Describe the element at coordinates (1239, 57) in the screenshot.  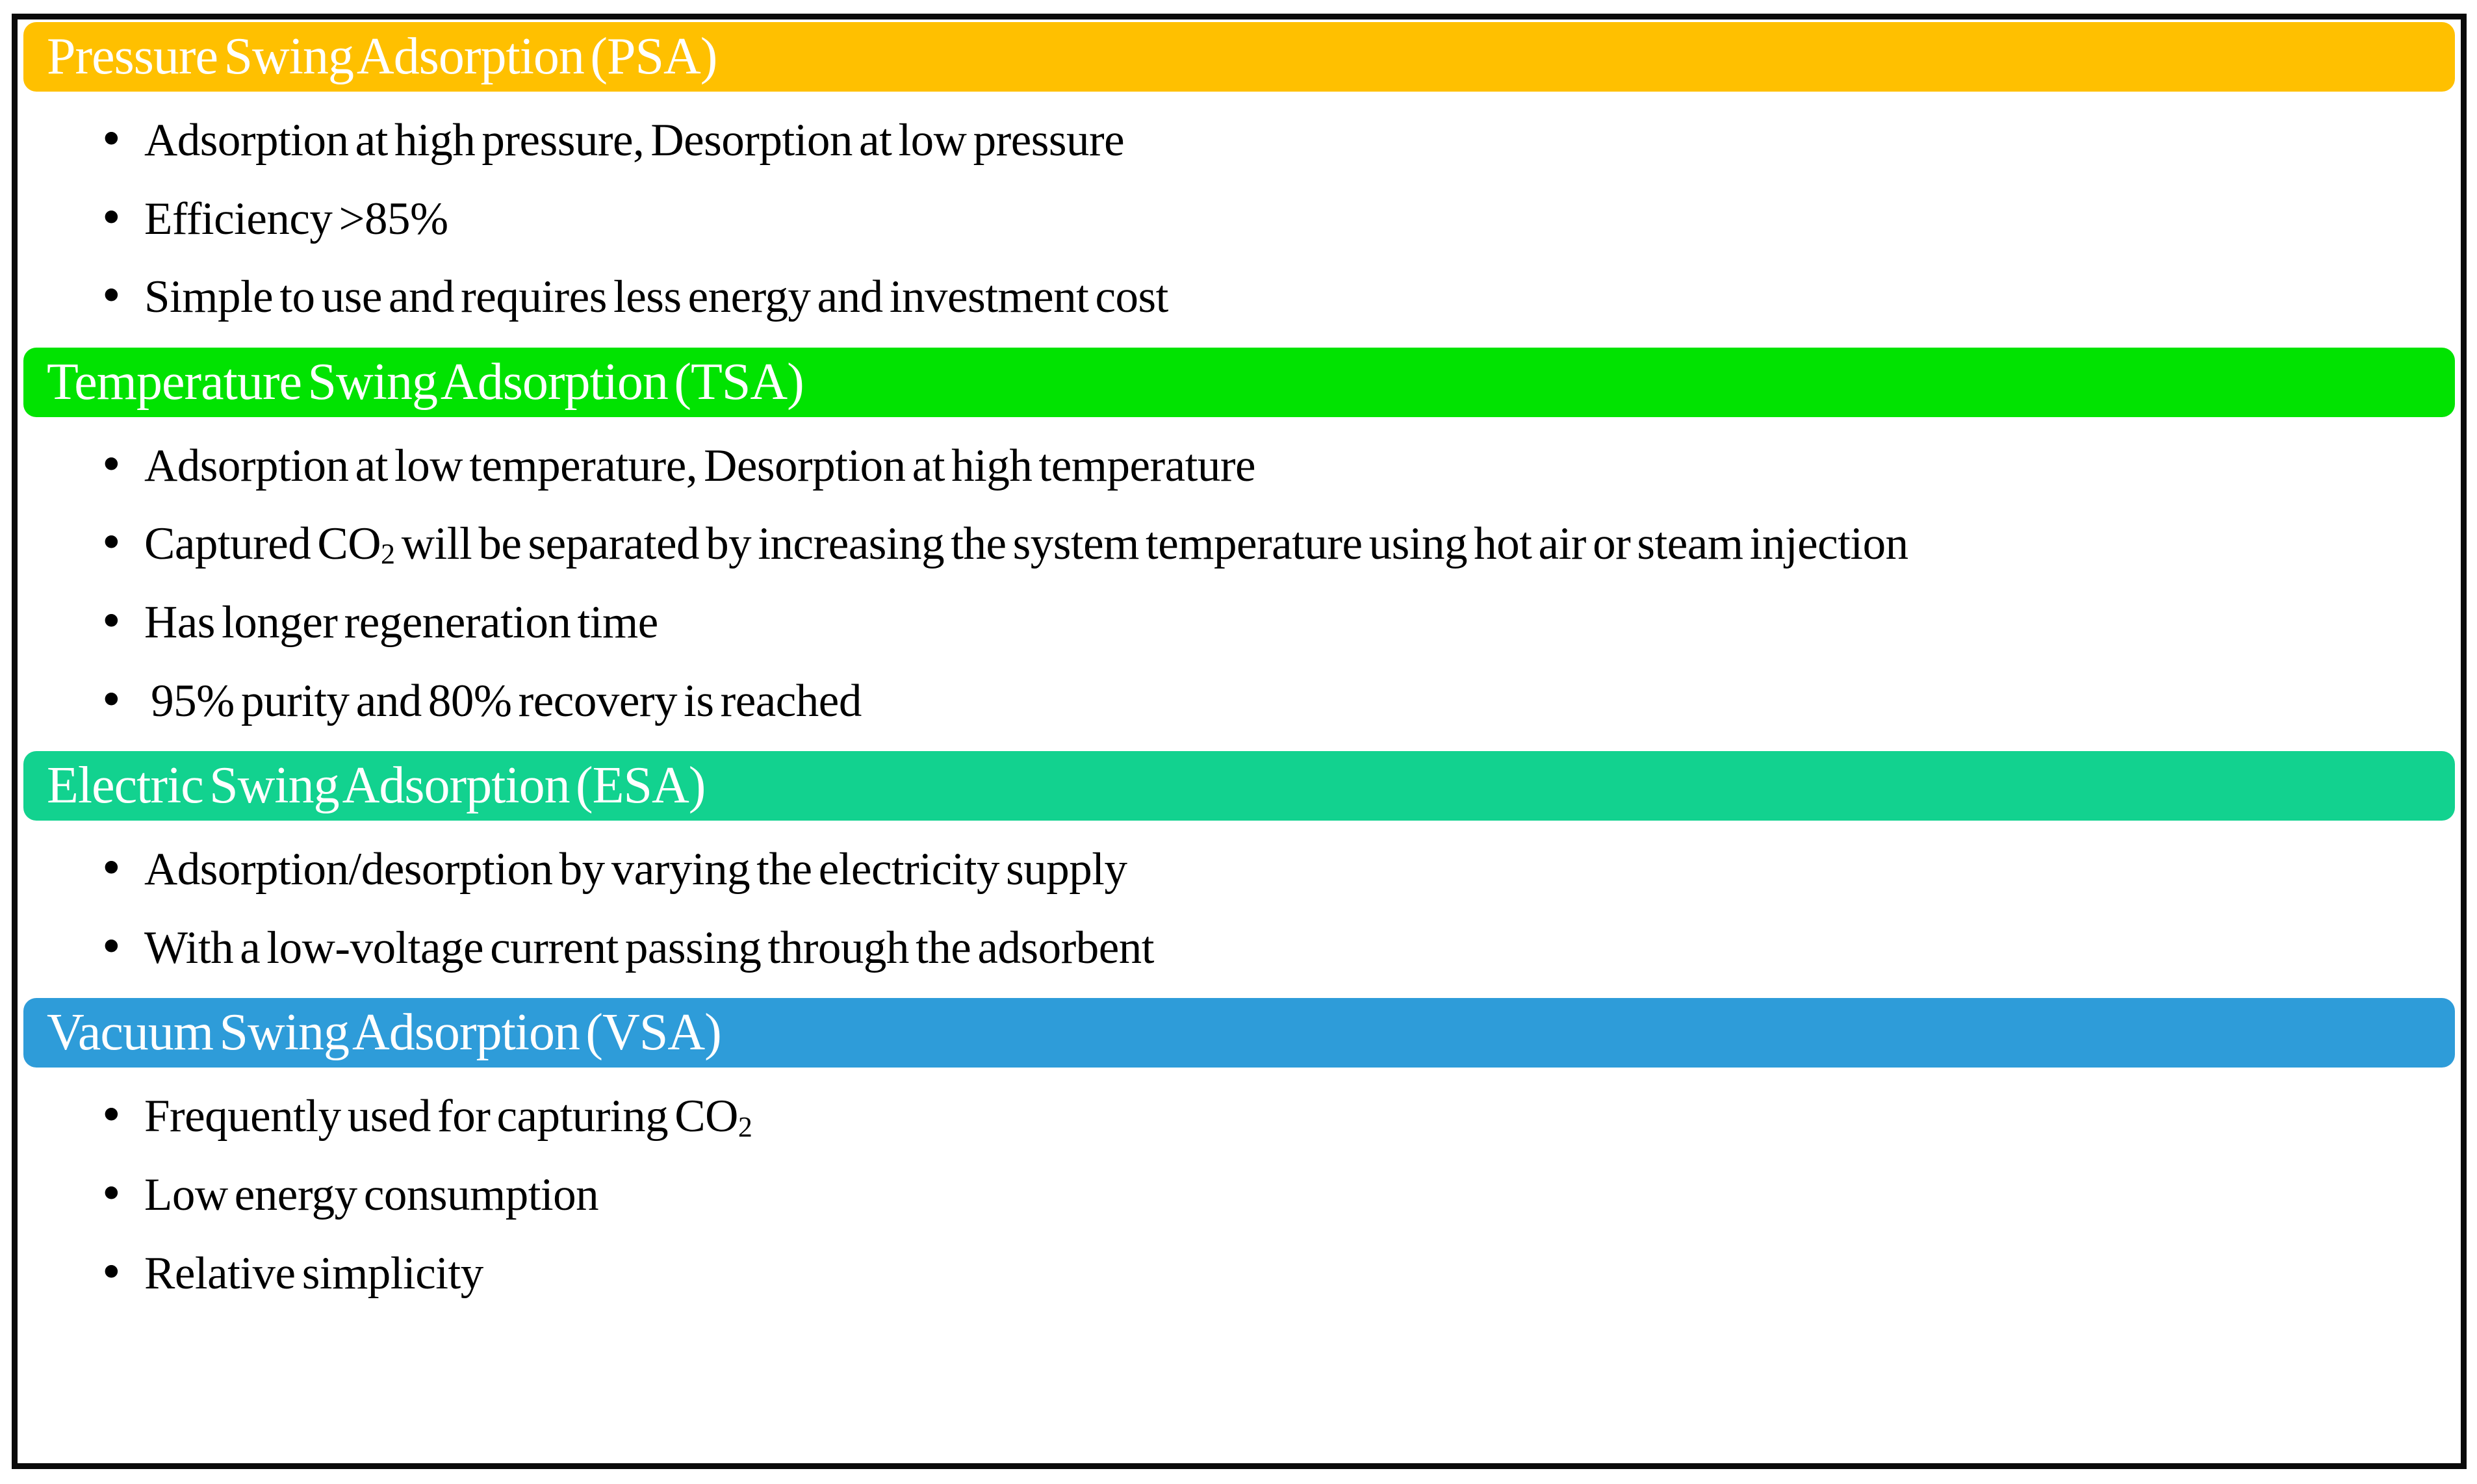
I see `section-header: Pressure Swing Adsorption (PSA)` at that location.